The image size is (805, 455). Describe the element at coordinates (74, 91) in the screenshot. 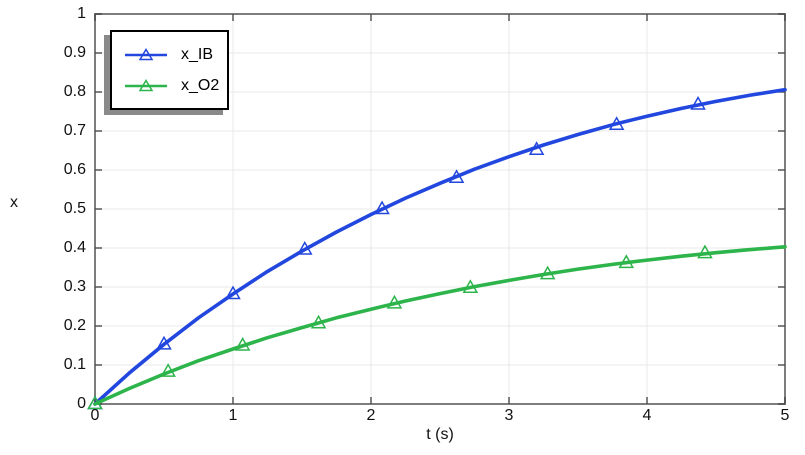

I see `y-tick-label: 0.8` at that location.